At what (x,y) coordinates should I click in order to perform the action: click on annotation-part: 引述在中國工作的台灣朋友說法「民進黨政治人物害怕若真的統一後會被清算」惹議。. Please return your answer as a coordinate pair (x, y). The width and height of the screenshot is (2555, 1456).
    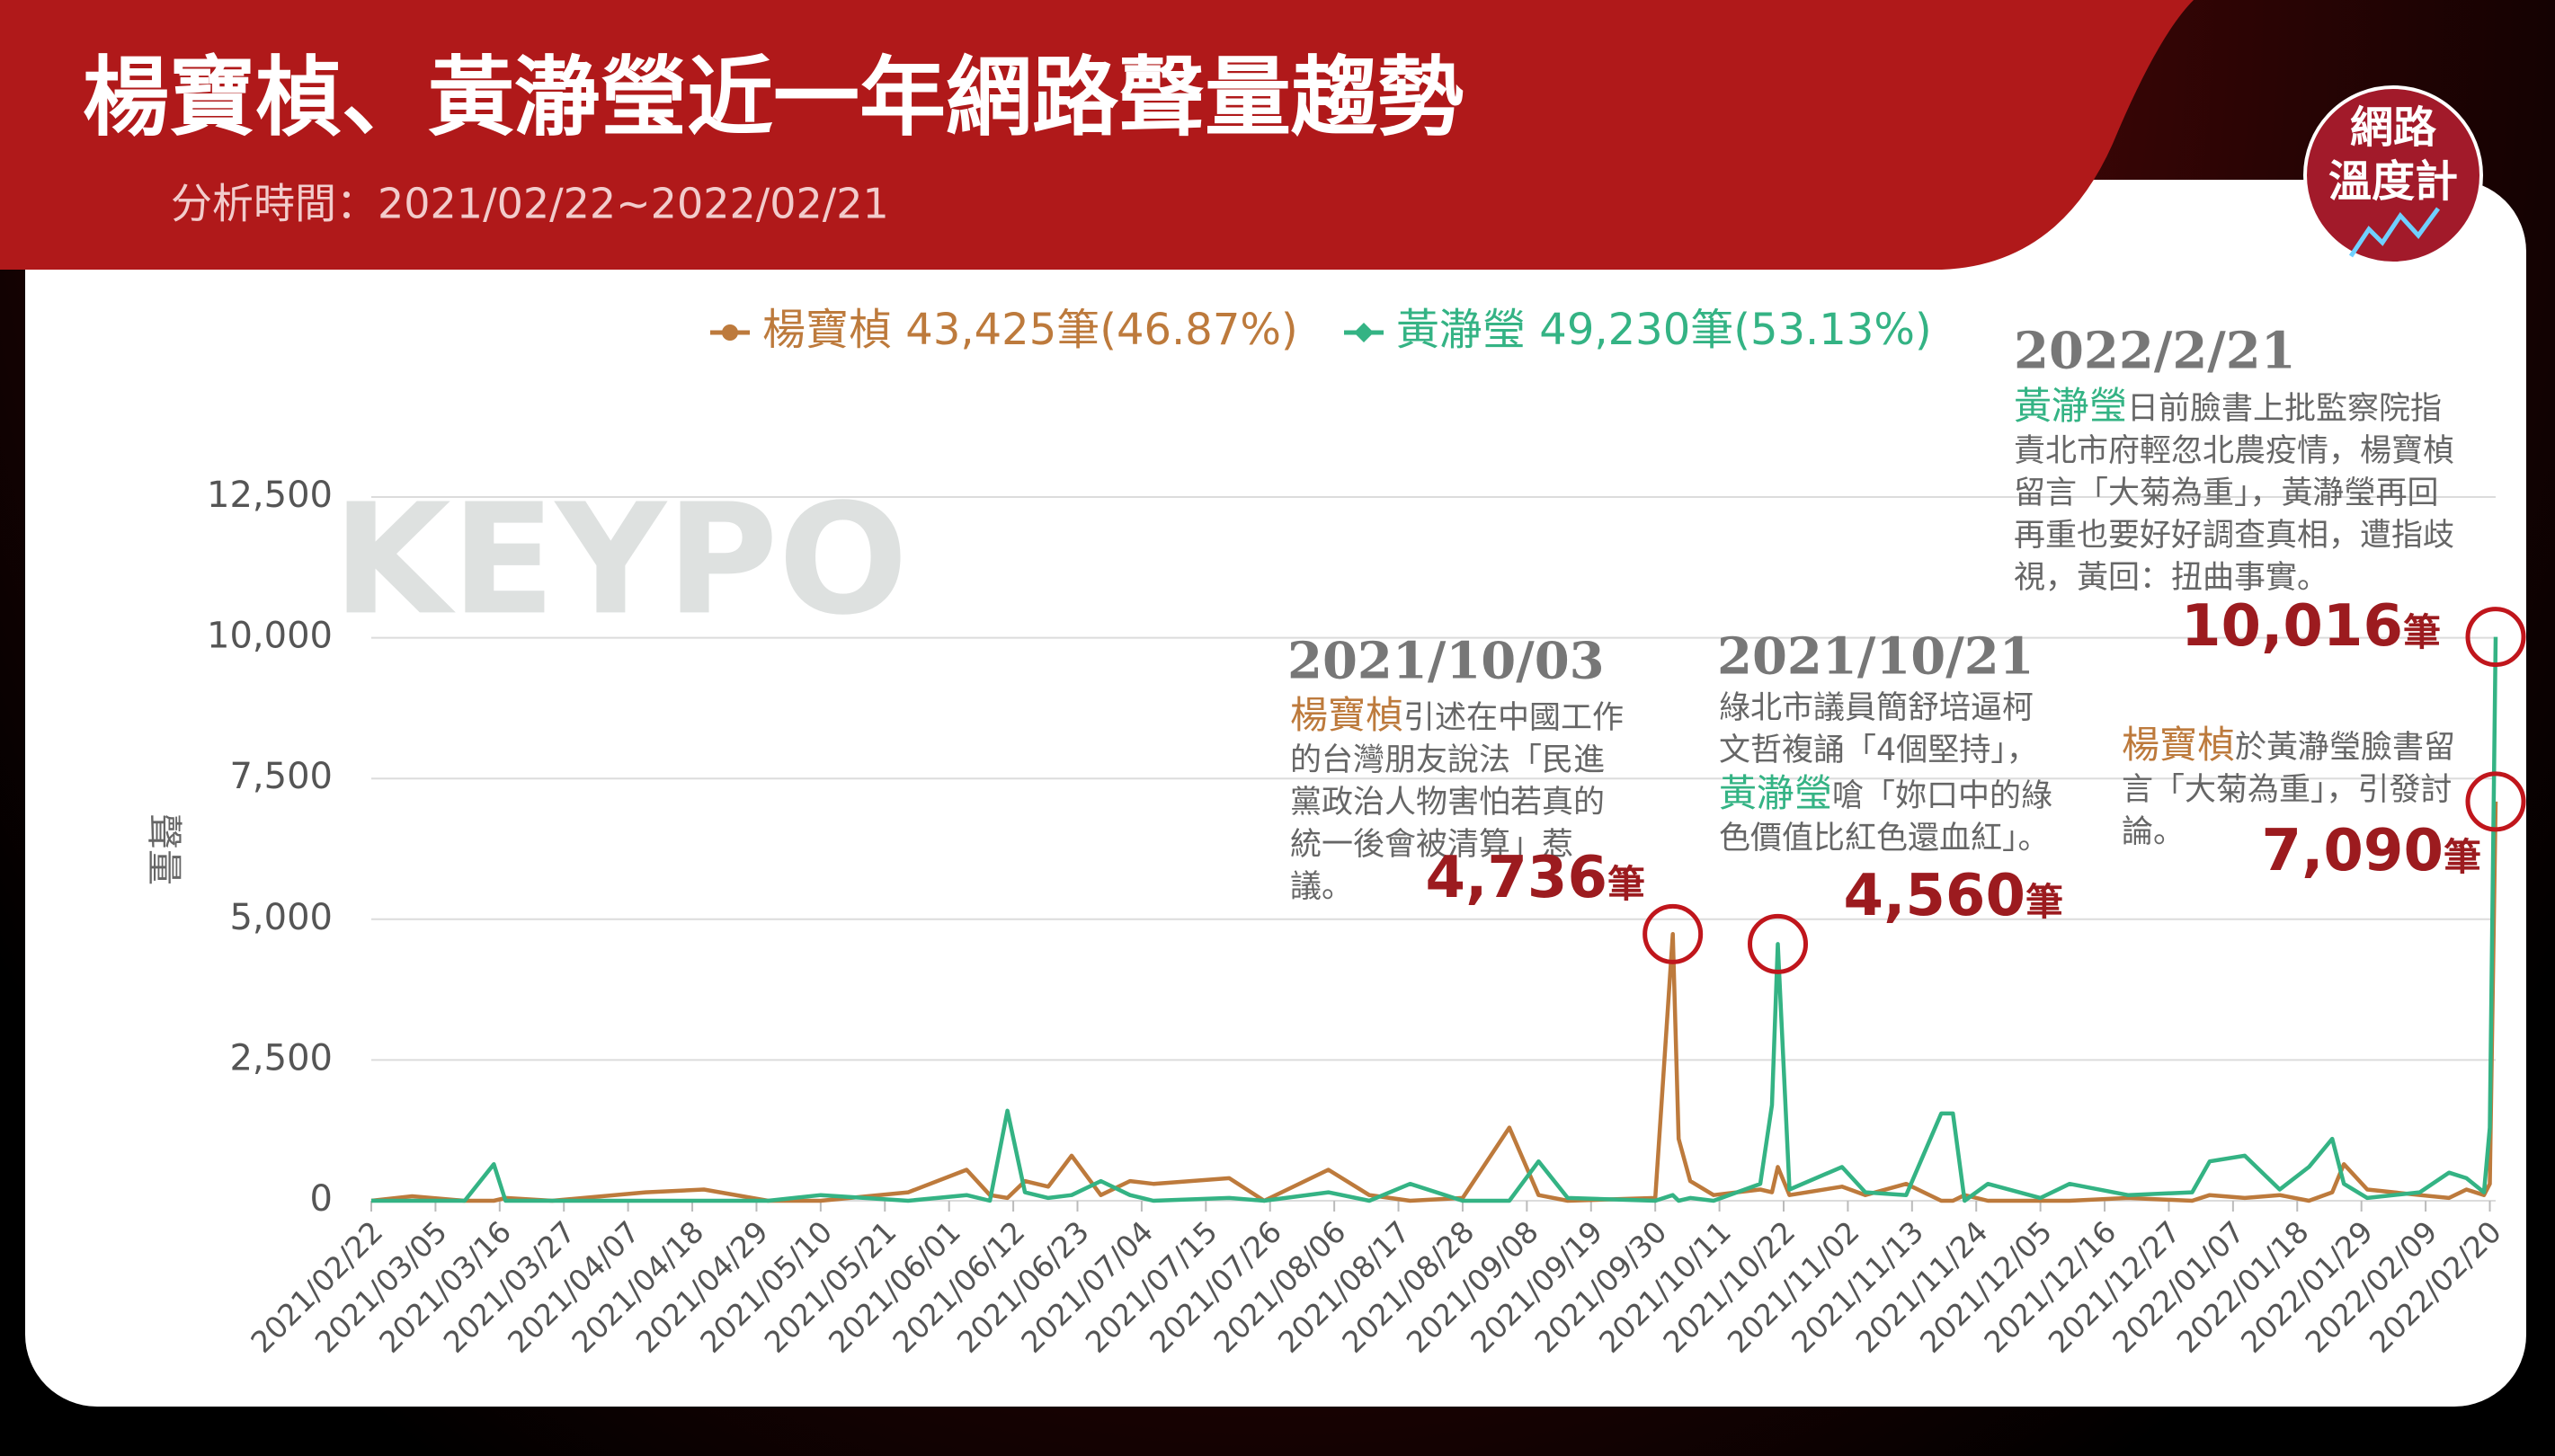
    Looking at the image, I should click on (1458, 802).